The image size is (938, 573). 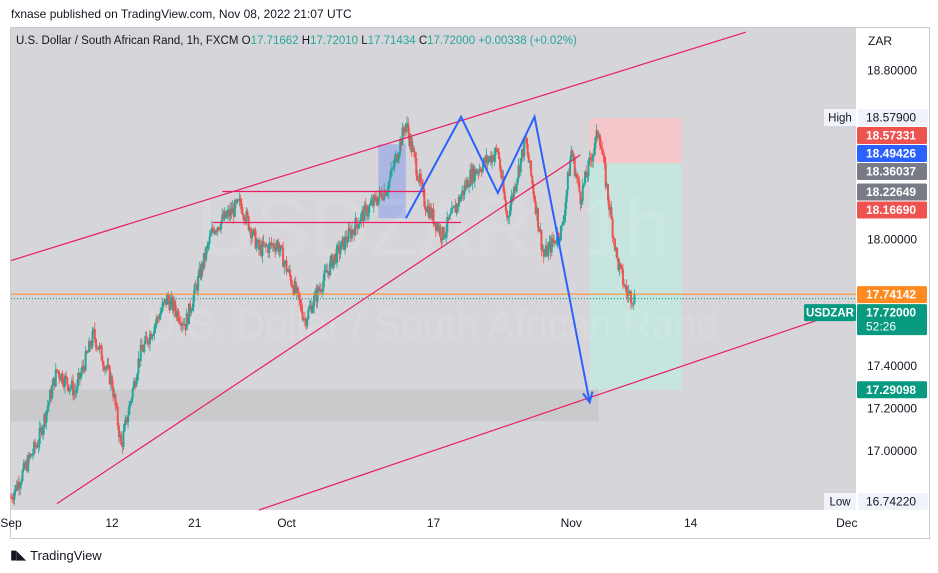 What do you see at coordinates (334, 41) in the screenshot?
I see `legend-high: 17.72010` at bounding box center [334, 41].